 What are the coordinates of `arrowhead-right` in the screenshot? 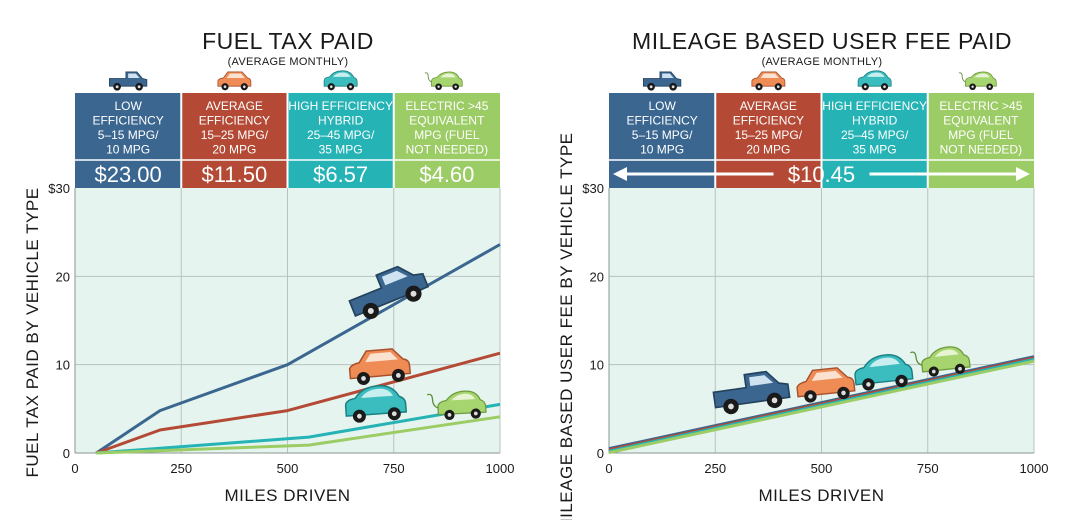 It's located at (1023, 174).